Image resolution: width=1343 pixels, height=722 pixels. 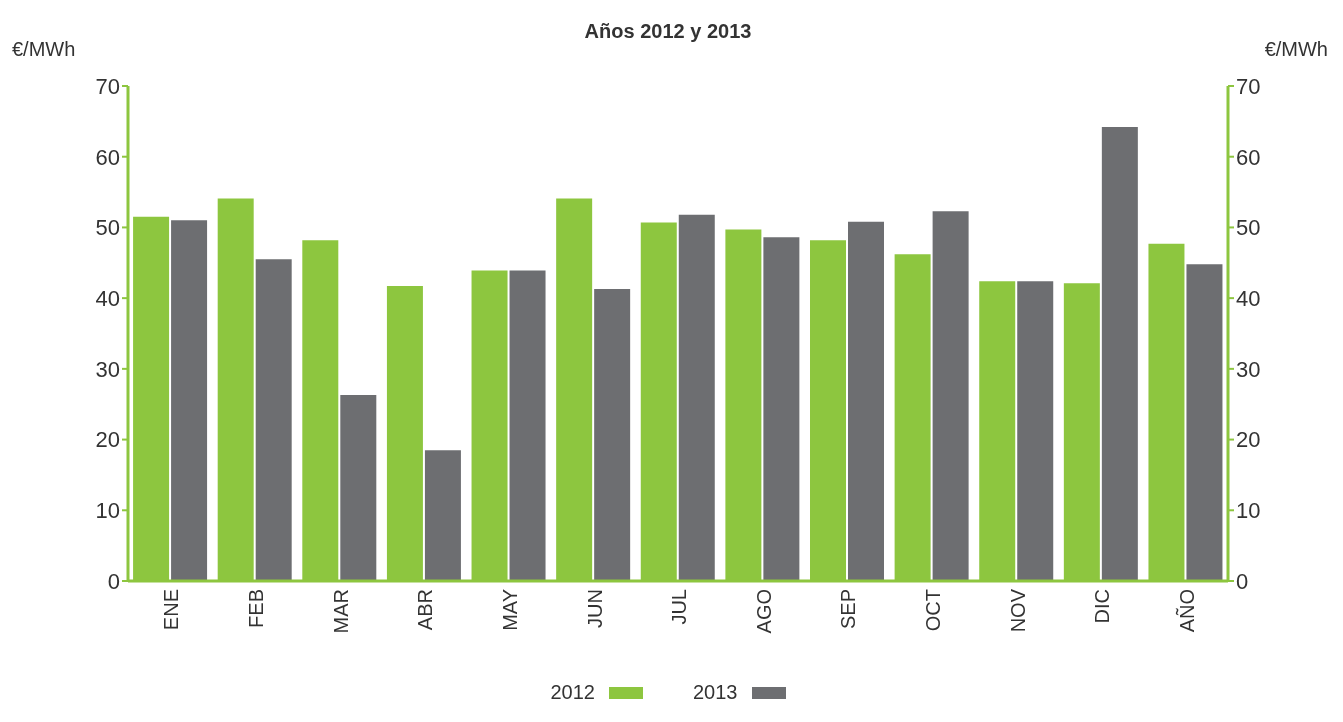 I want to click on x-tick-label: JUL, so click(x=679, y=607).